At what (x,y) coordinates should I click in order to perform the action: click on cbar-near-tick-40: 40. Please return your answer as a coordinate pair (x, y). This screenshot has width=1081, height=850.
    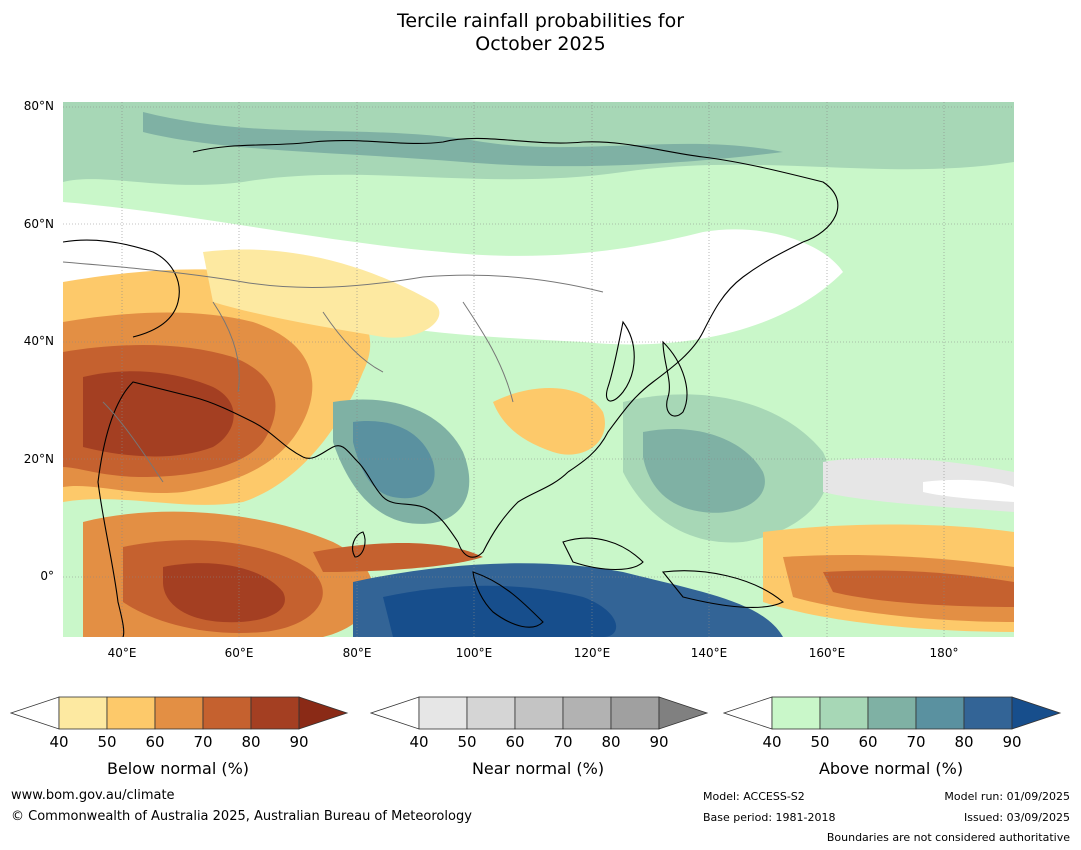
    Looking at the image, I should click on (419, 742).